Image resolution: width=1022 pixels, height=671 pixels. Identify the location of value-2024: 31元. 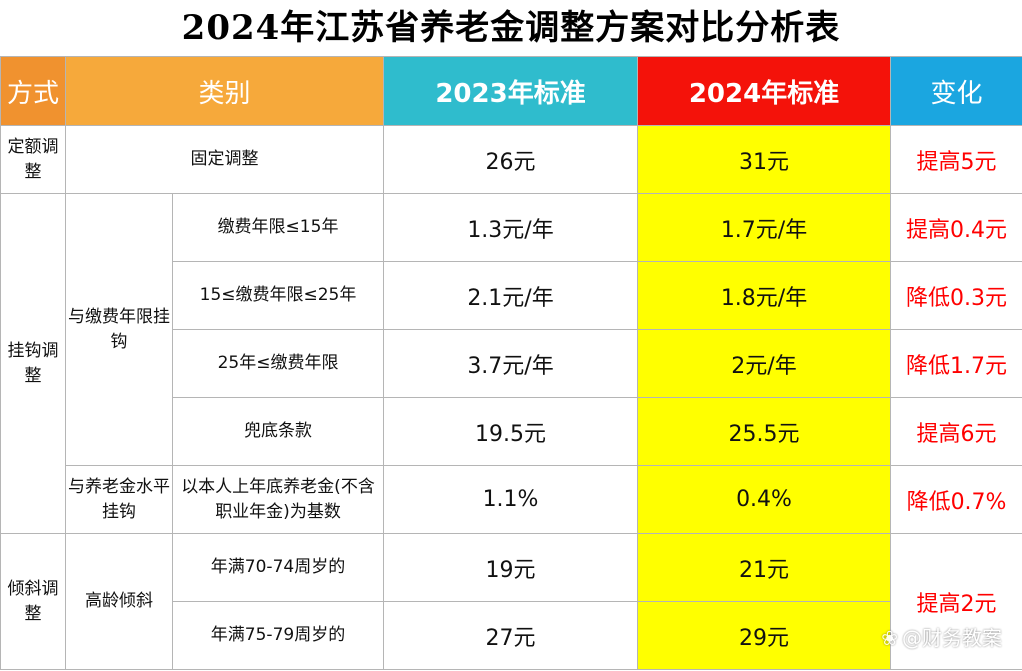
(764, 159).